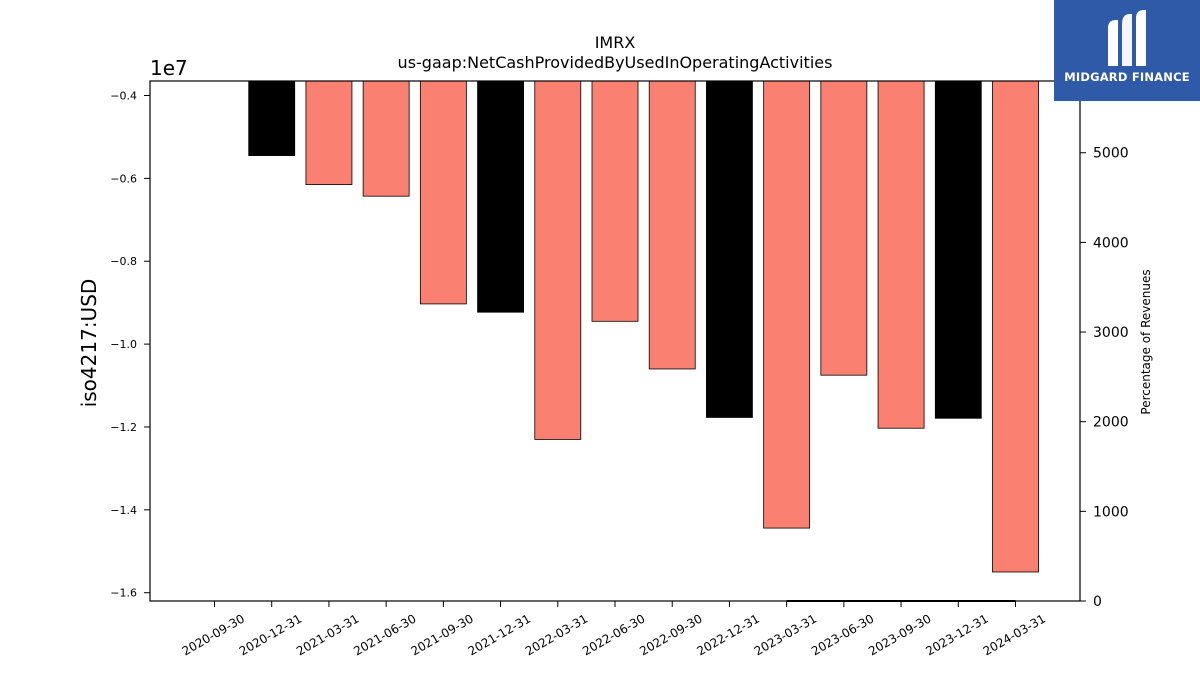 Image resolution: width=1200 pixels, height=675 pixels. What do you see at coordinates (556, 634) in the screenshot?
I see `x-tick-label: 2022-03-31` at bounding box center [556, 634].